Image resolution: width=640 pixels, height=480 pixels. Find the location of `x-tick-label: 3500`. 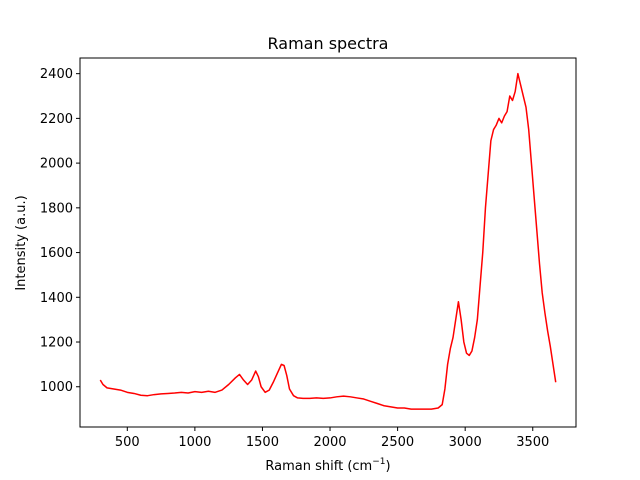

x-tick-label: 3500 is located at coordinates (532, 442).